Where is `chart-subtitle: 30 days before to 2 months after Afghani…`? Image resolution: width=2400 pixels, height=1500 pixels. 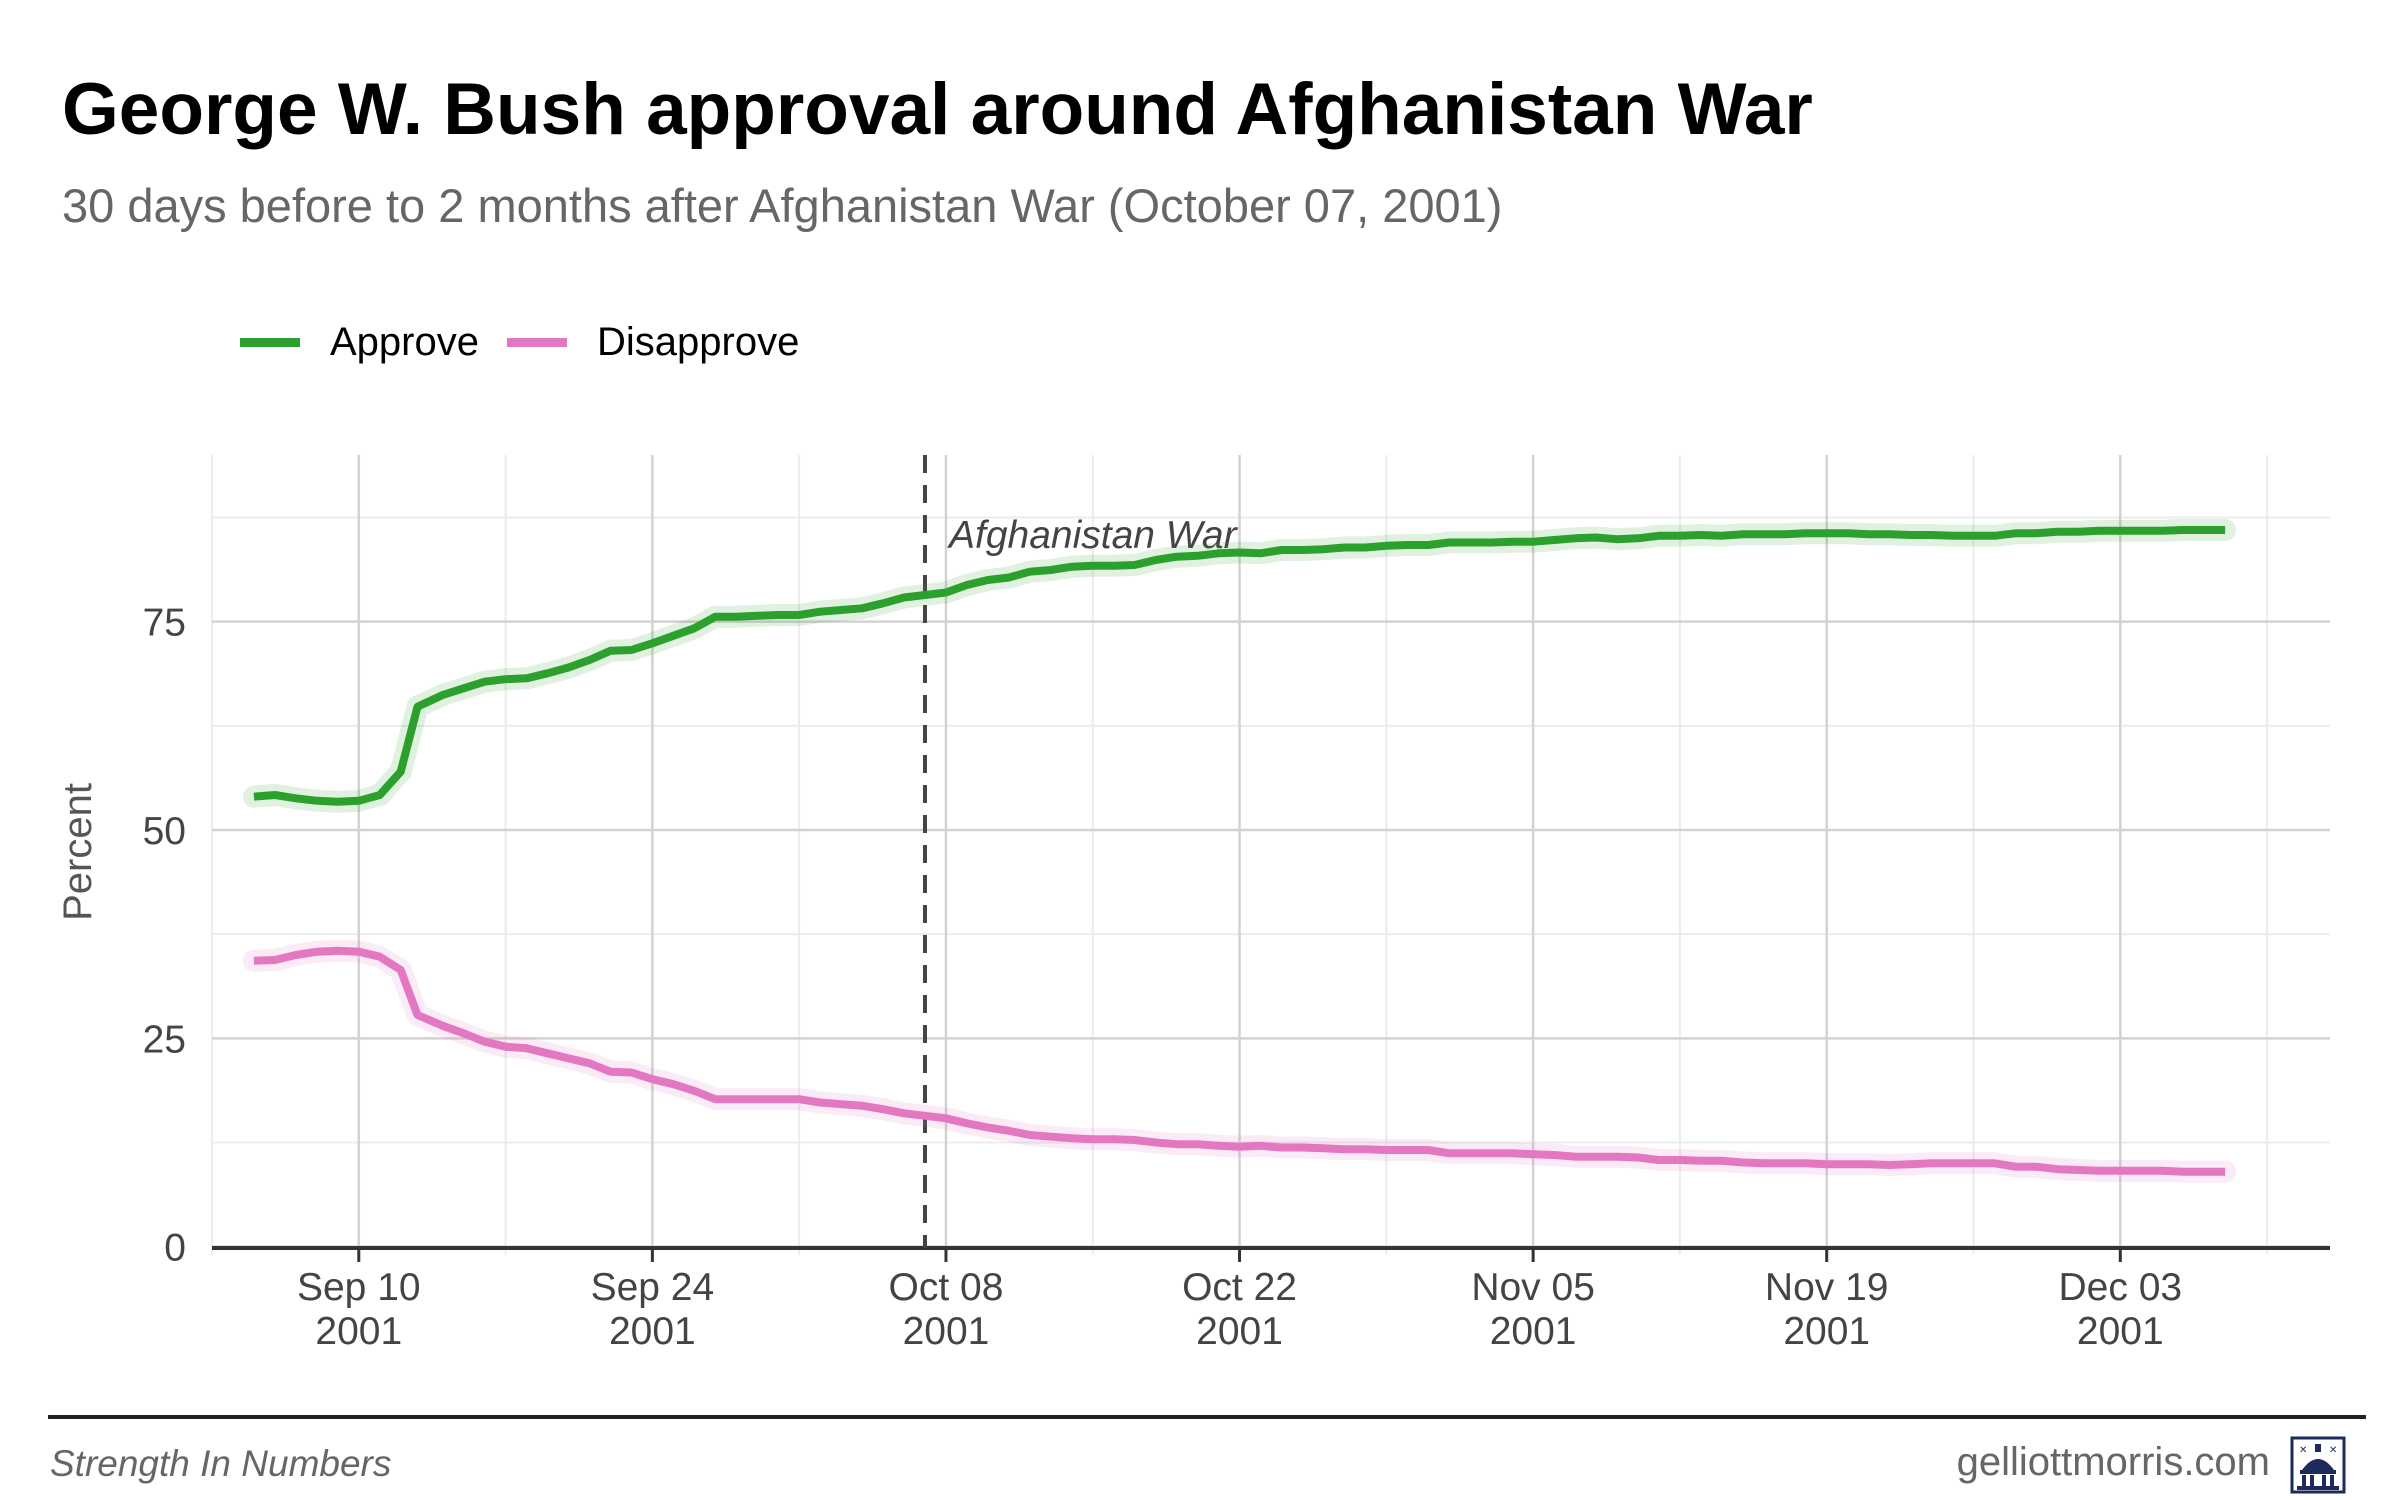
chart-subtitle: 30 days before to 2 months after Afghani… is located at coordinates (782, 205).